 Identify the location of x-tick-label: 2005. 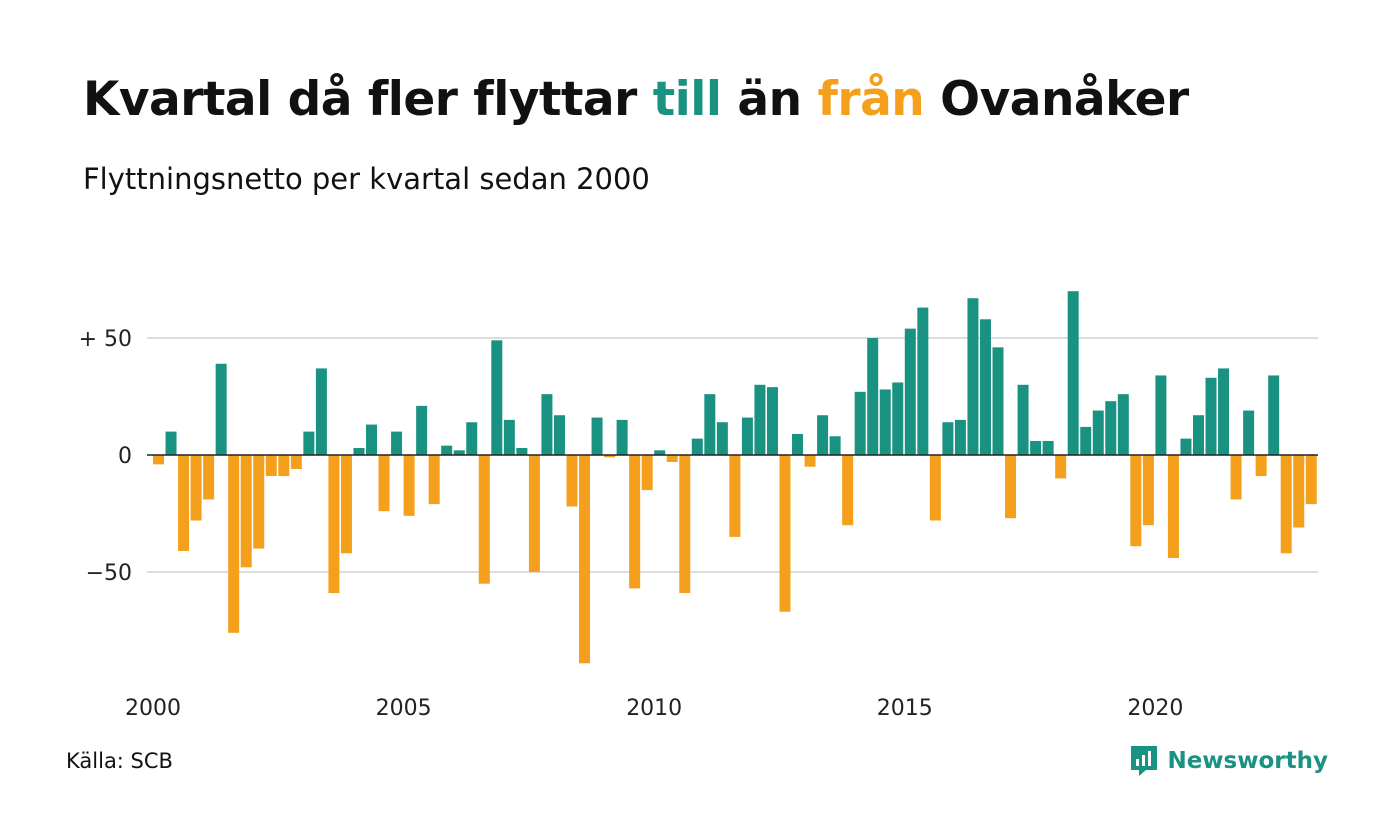
(404, 708).